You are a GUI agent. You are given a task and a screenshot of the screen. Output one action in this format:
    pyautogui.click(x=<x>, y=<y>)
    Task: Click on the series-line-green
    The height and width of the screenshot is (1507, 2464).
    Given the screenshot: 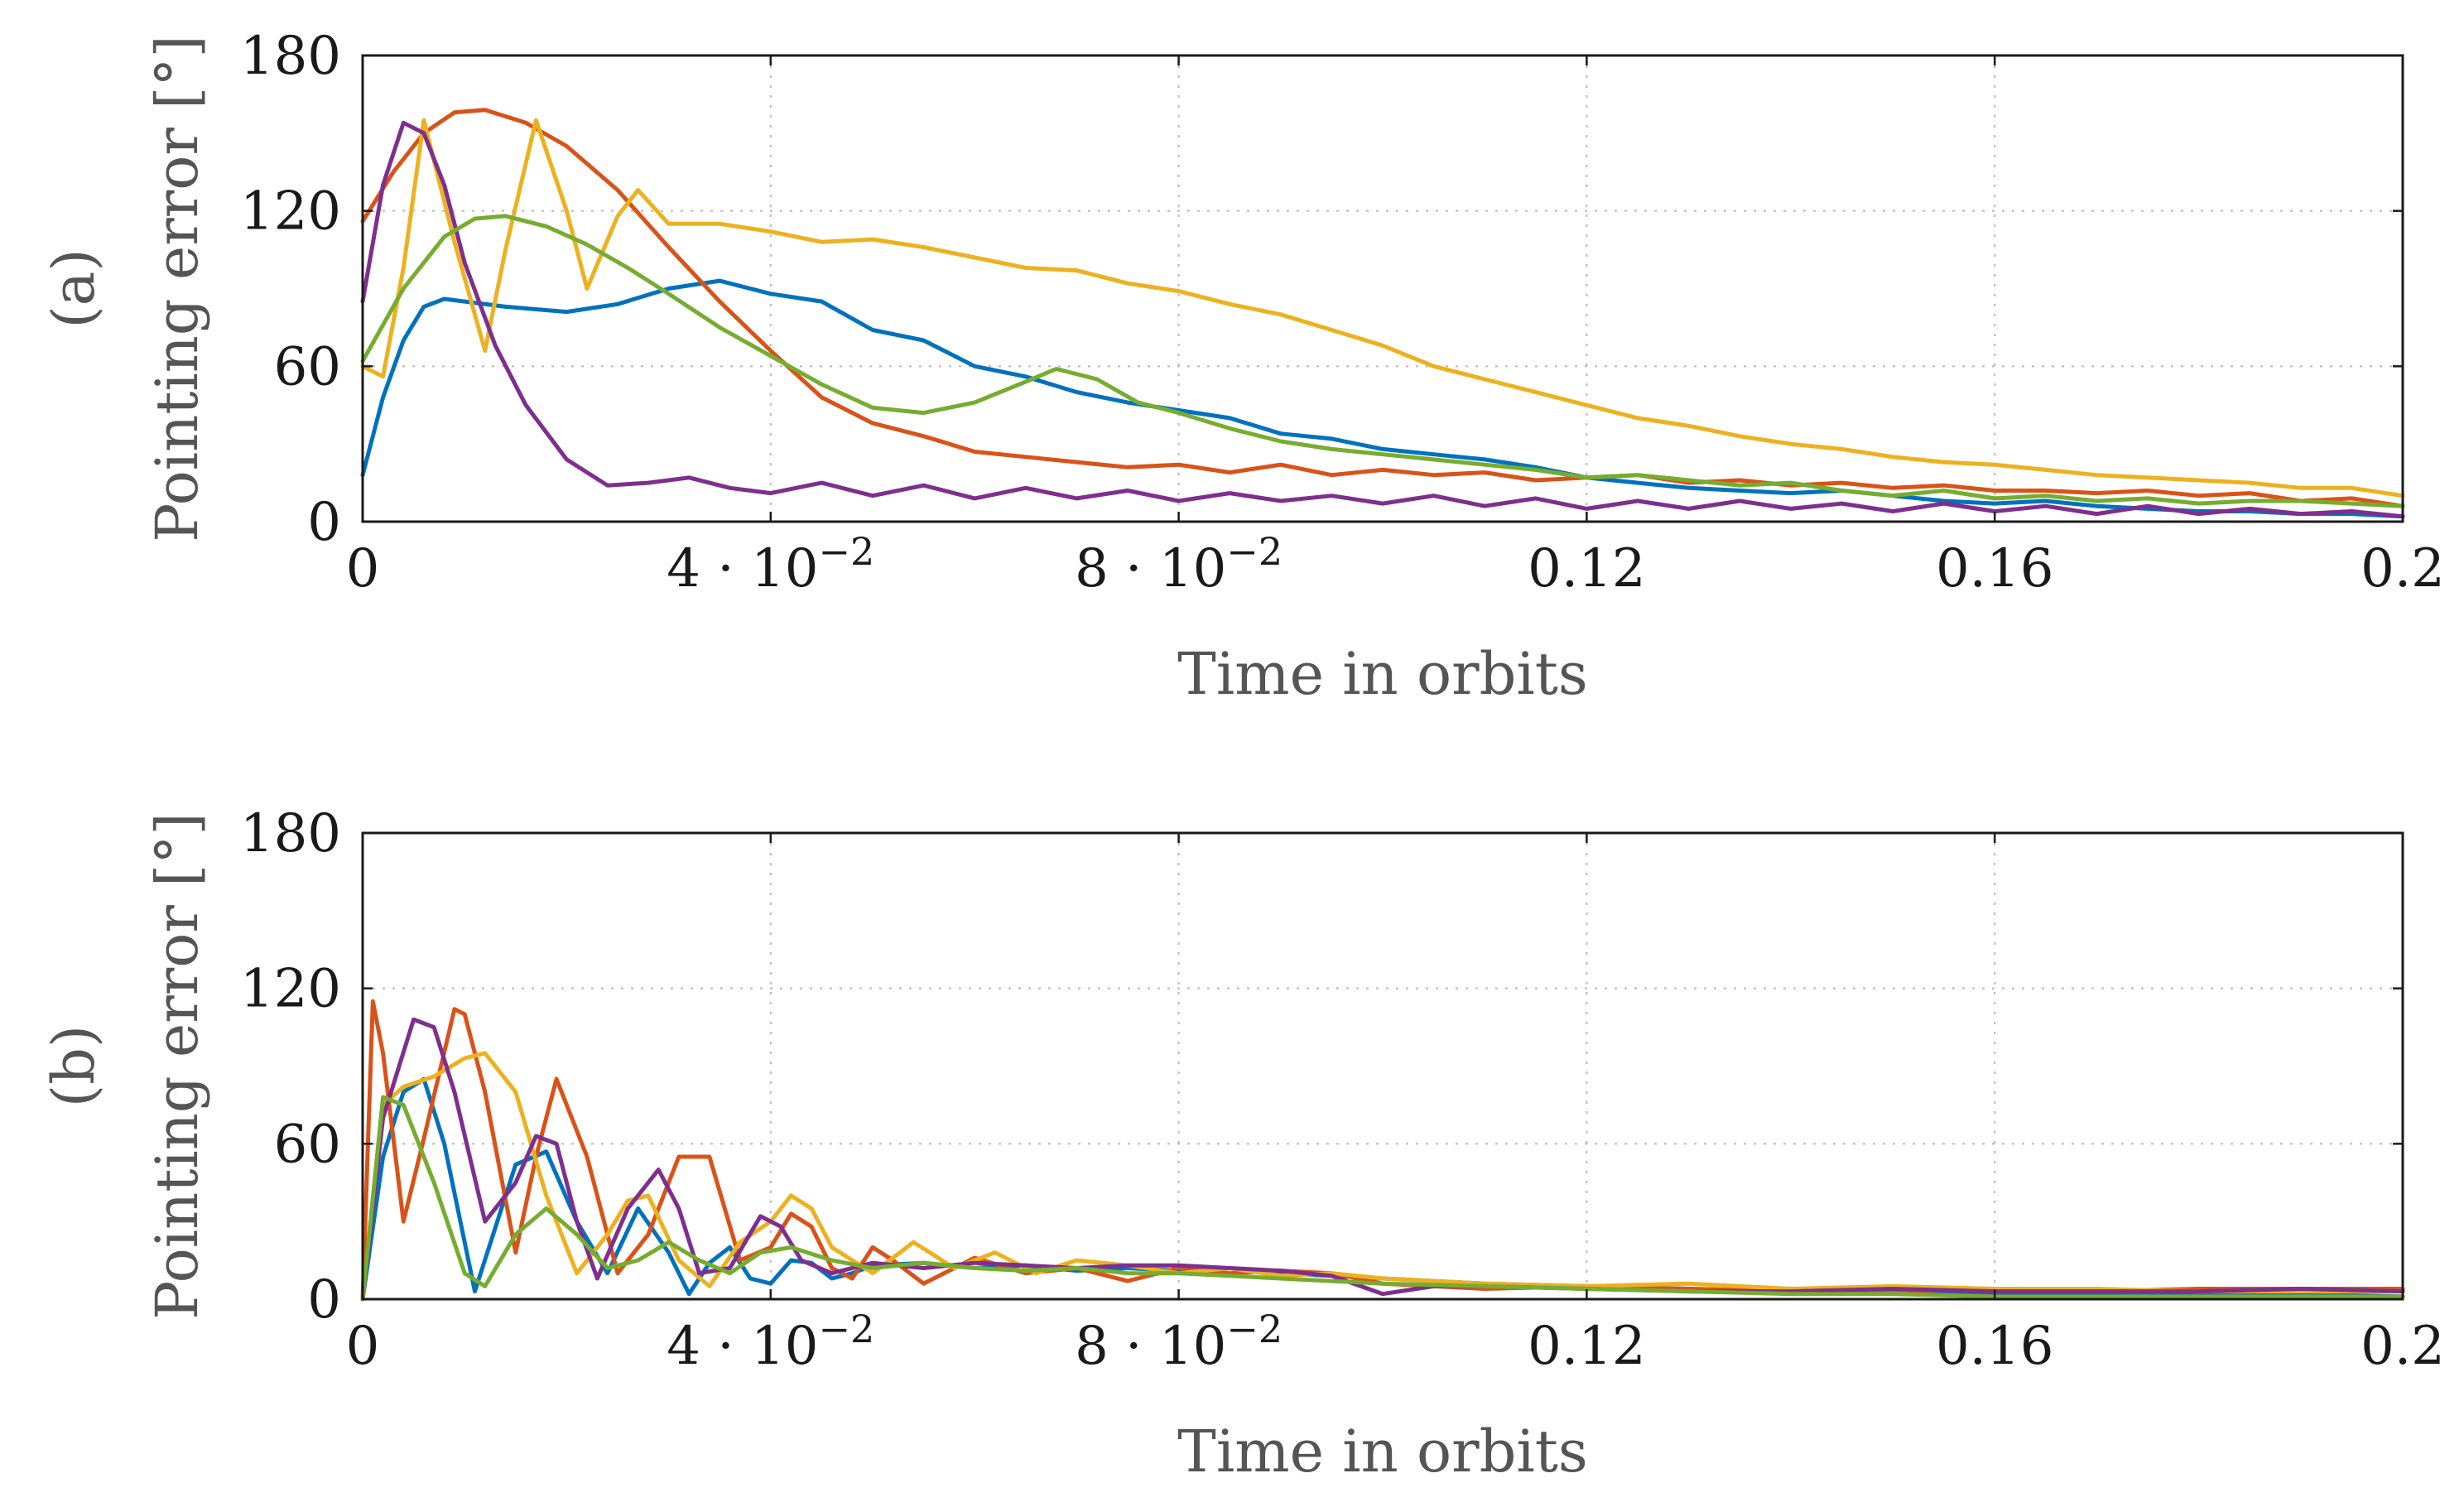 What is the action you would take?
    pyautogui.click(x=1383, y=1198)
    